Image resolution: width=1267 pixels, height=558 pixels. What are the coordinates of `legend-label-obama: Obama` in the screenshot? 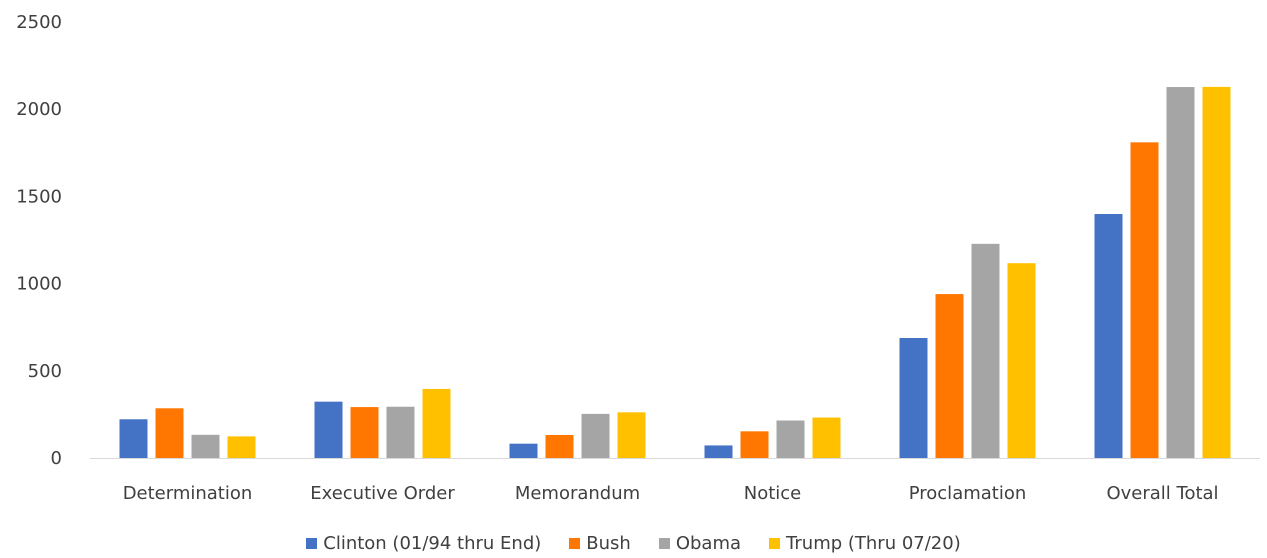 It's located at (708, 543).